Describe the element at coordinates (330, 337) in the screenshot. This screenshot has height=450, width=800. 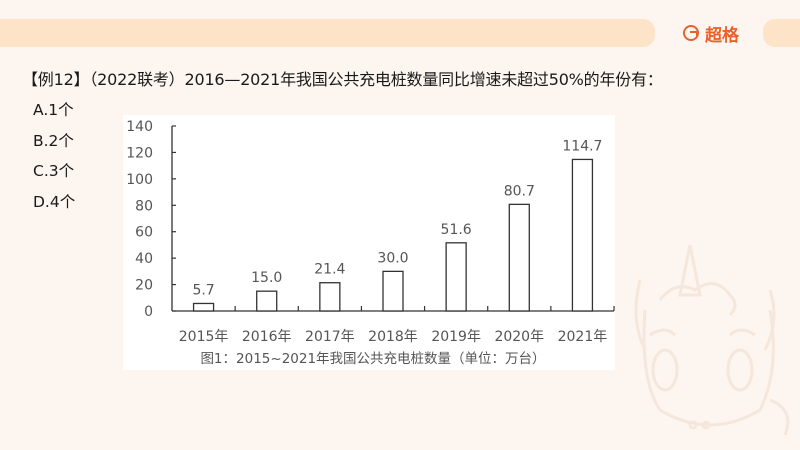
I see `x-category-label: 2017年` at that location.